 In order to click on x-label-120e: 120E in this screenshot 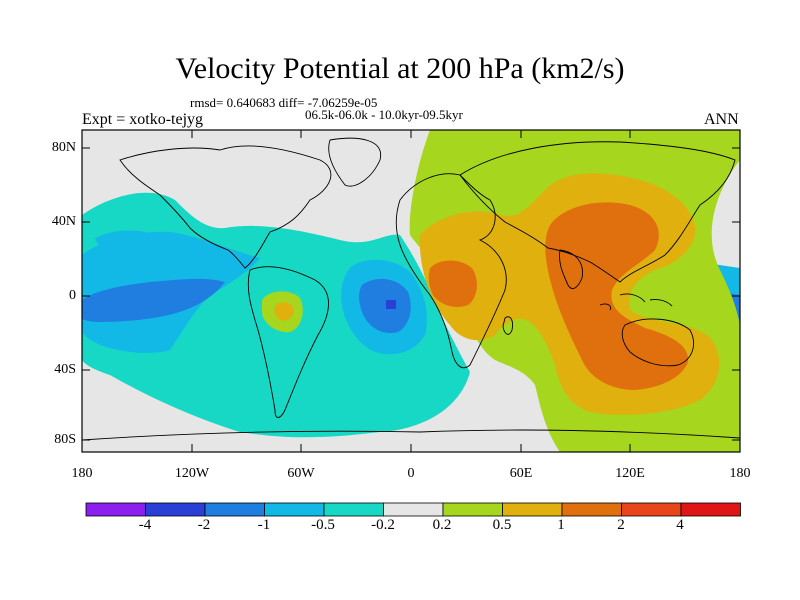, I will do `click(630, 473)`.